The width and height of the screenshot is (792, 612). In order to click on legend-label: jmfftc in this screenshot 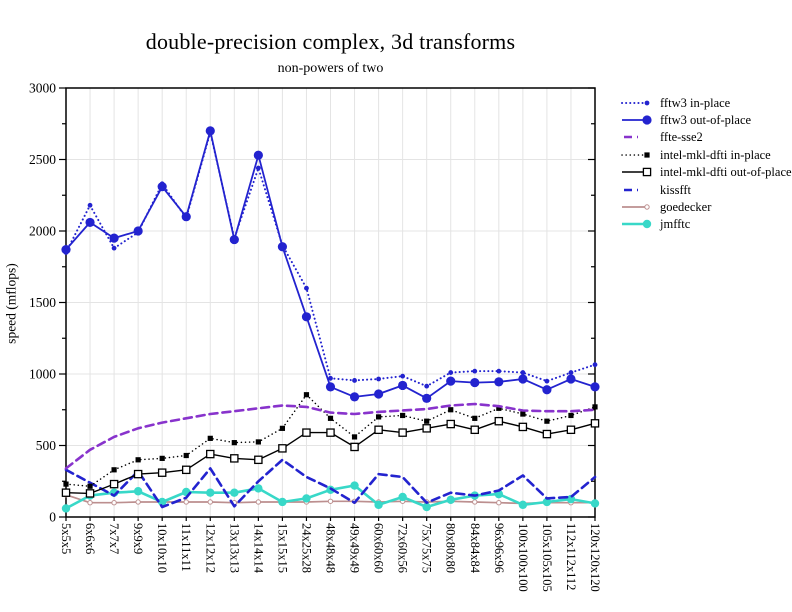, I will do `click(675, 224)`.